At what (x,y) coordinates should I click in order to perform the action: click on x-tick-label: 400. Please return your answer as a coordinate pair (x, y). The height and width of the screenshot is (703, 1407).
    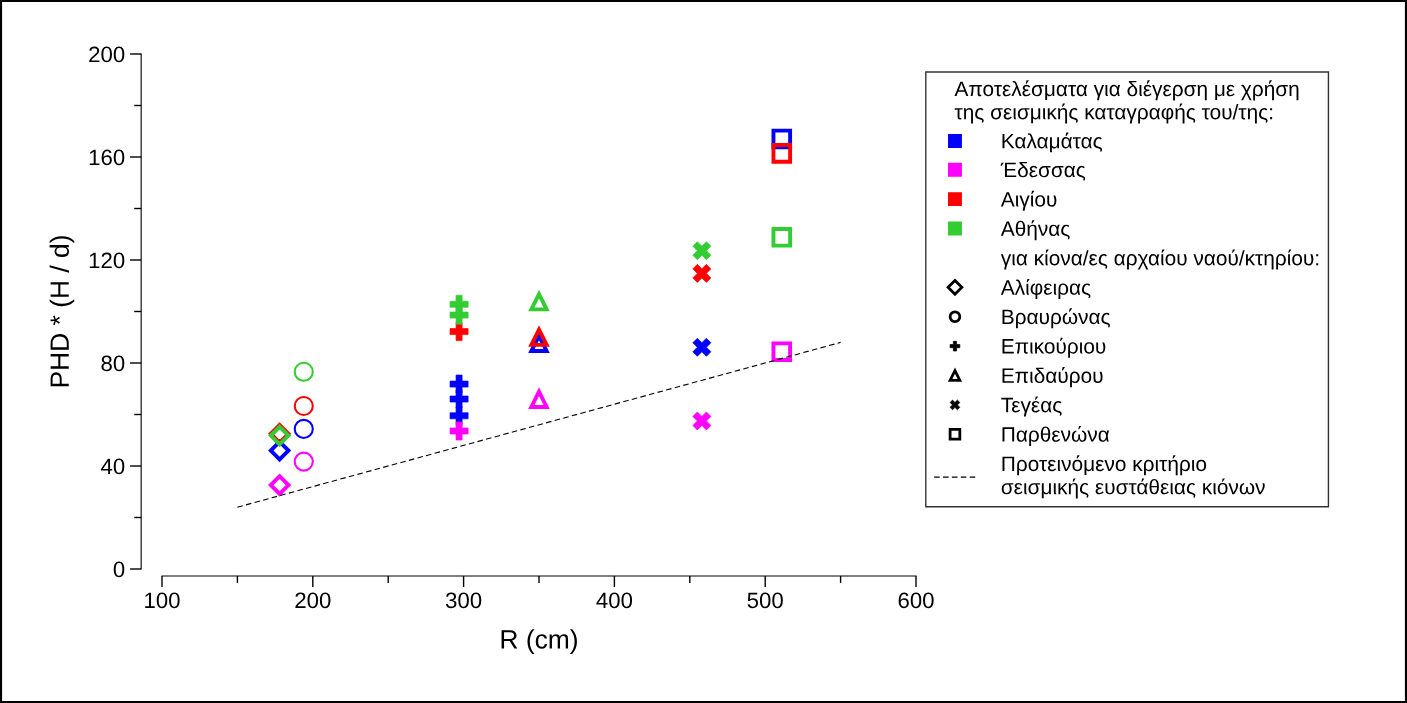
    Looking at the image, I should click on (614, 600).